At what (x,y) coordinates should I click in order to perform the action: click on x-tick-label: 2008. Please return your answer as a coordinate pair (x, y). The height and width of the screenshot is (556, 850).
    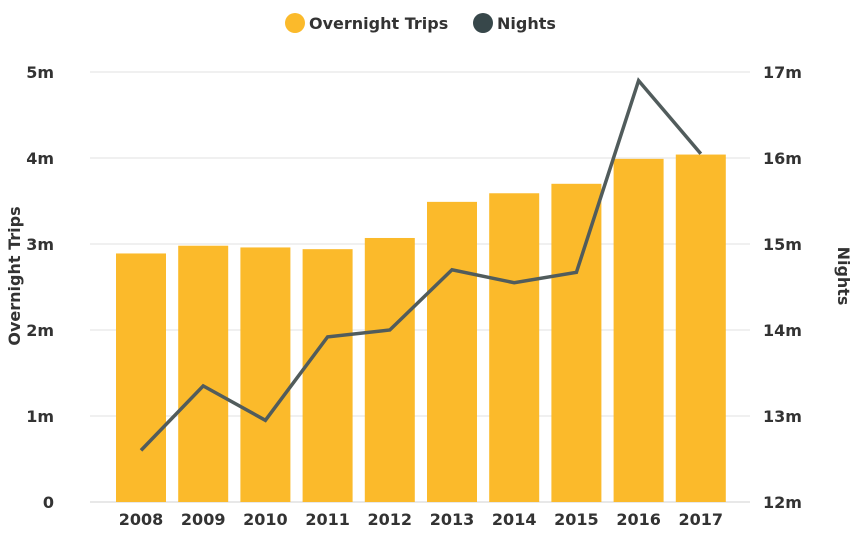
    Looking at the image, I should click on (141, 519).